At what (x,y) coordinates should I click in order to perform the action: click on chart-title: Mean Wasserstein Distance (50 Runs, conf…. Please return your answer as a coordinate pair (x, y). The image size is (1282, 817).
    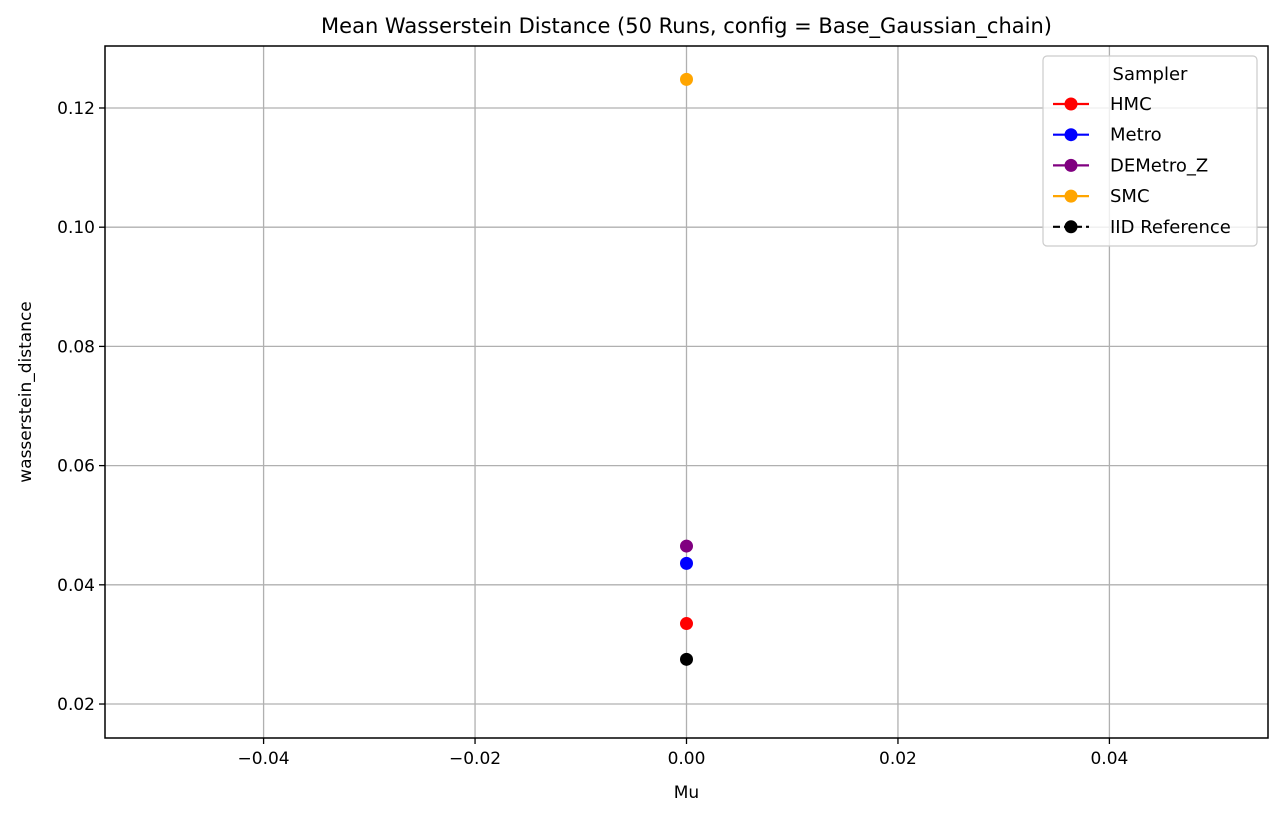
    Looking at the image, I should click on (686, 26).